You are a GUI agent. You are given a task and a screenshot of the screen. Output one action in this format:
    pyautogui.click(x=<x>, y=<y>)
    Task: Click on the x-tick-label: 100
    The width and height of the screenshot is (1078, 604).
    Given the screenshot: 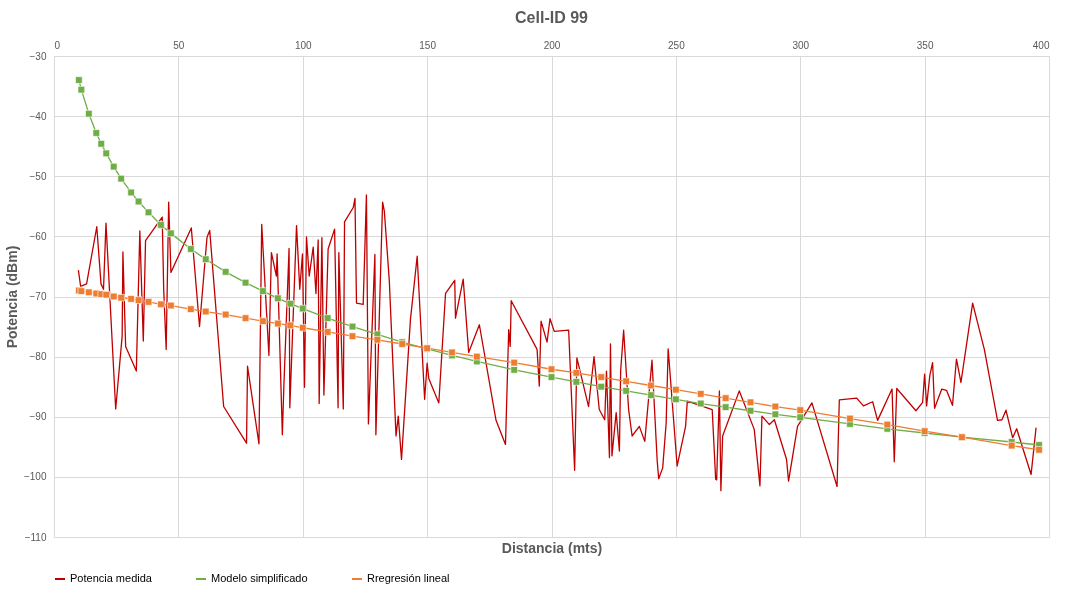 What is the action you would take?
    pyautogui.click(x=303, y=45)
    